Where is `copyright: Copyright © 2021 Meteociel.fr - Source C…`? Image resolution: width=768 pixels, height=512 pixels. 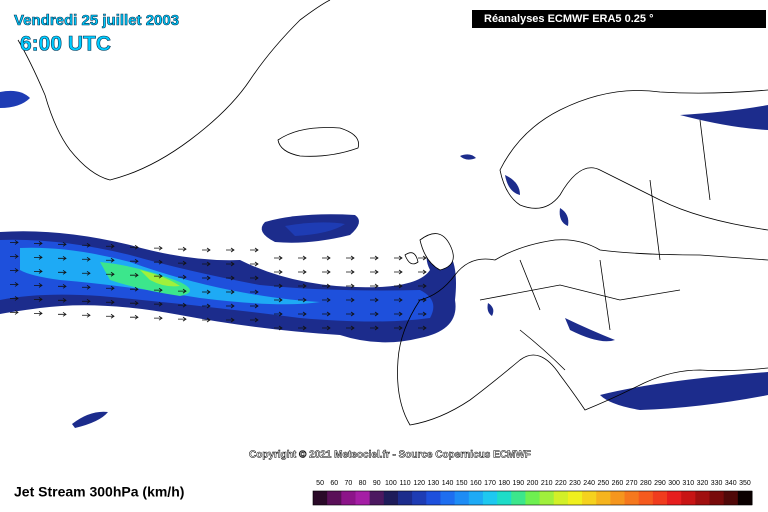
copyright: Copyright © 2021 Meteociel.fr - Source C… is located at coordinates (390, 455).